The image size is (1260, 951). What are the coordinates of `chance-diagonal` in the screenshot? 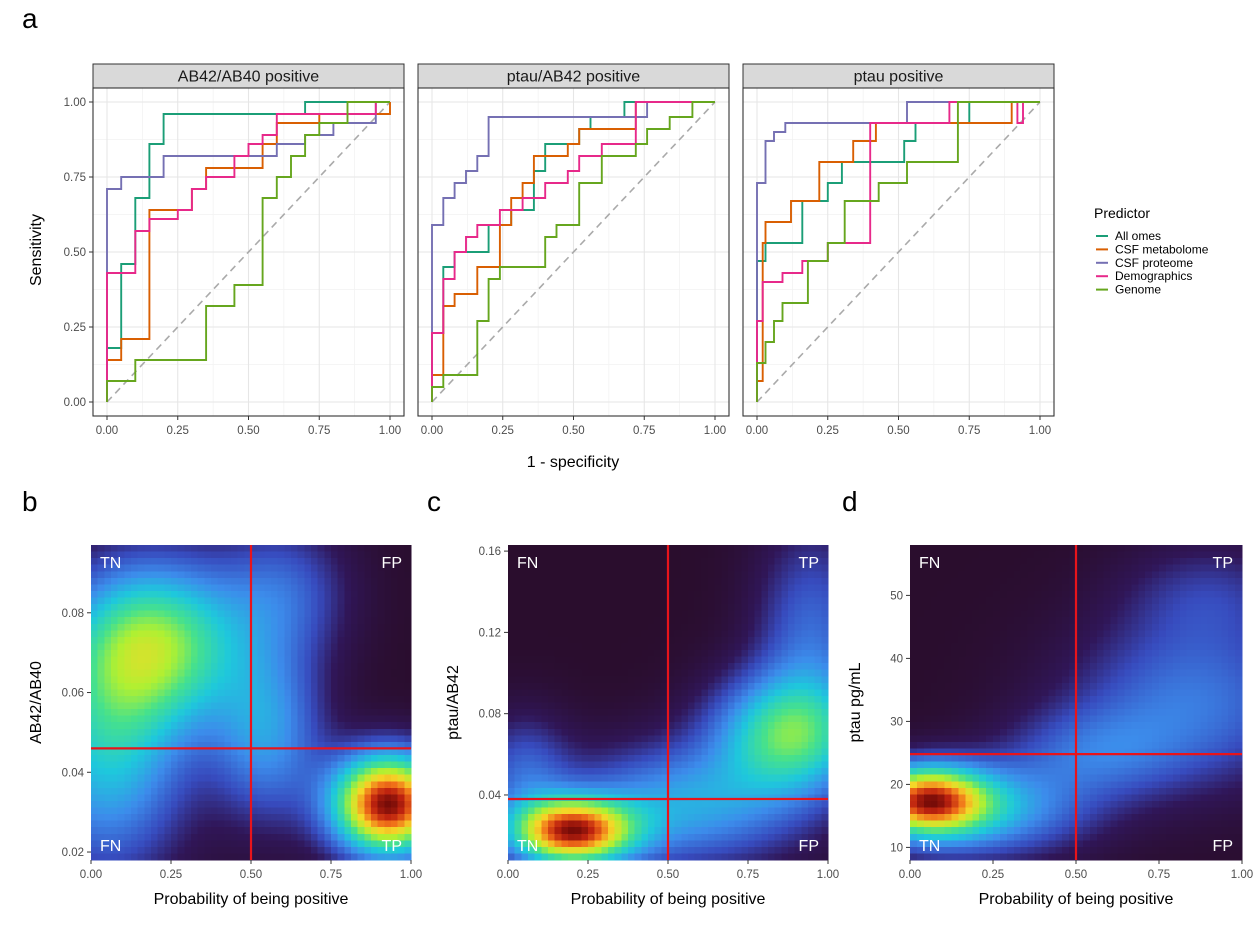 It's located at (573, 252).